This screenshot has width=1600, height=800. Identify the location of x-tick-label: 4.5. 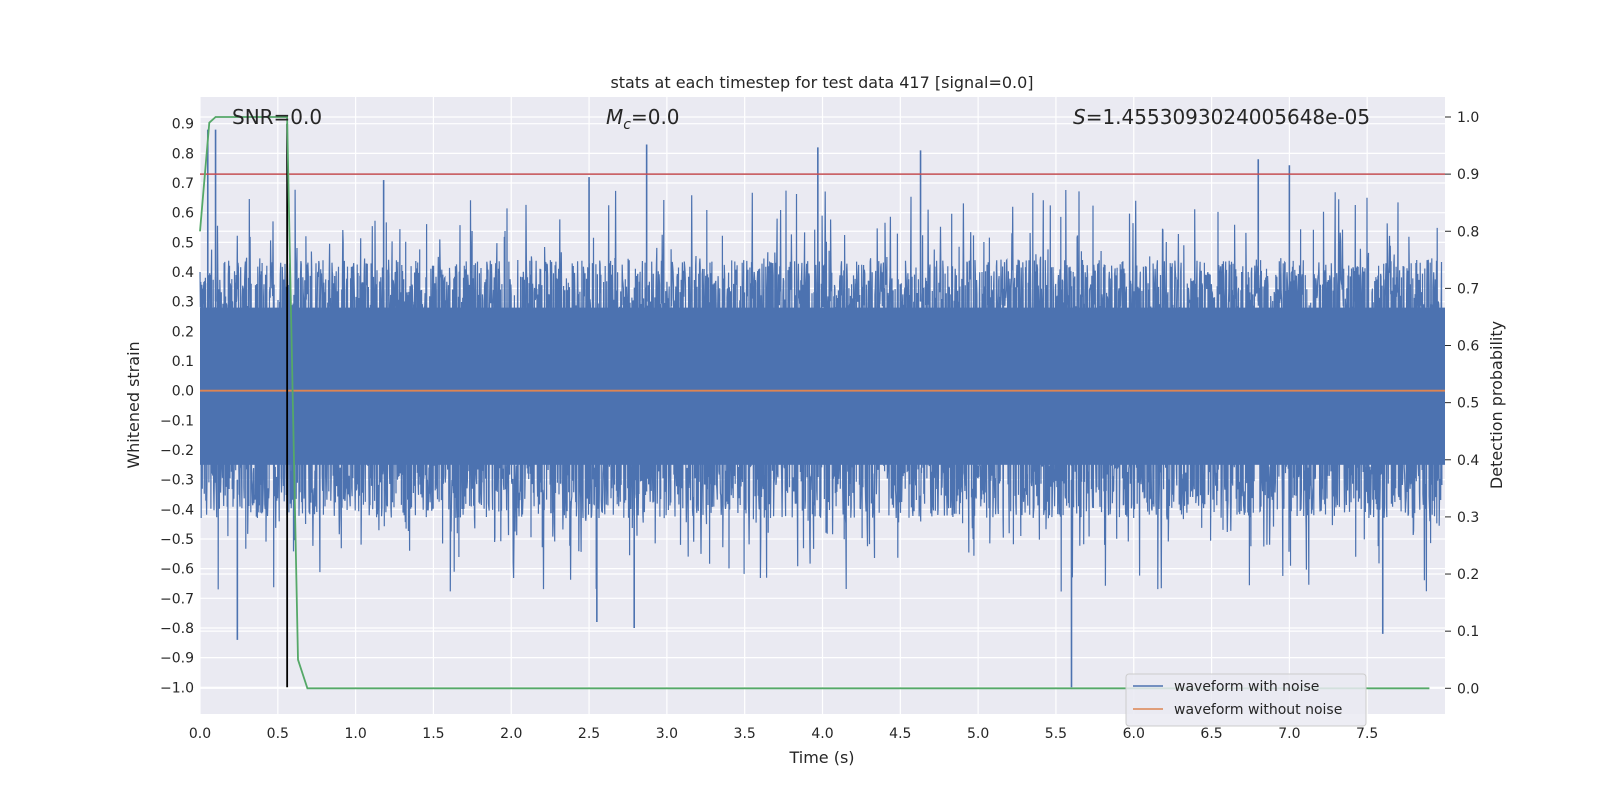
(900, 734).